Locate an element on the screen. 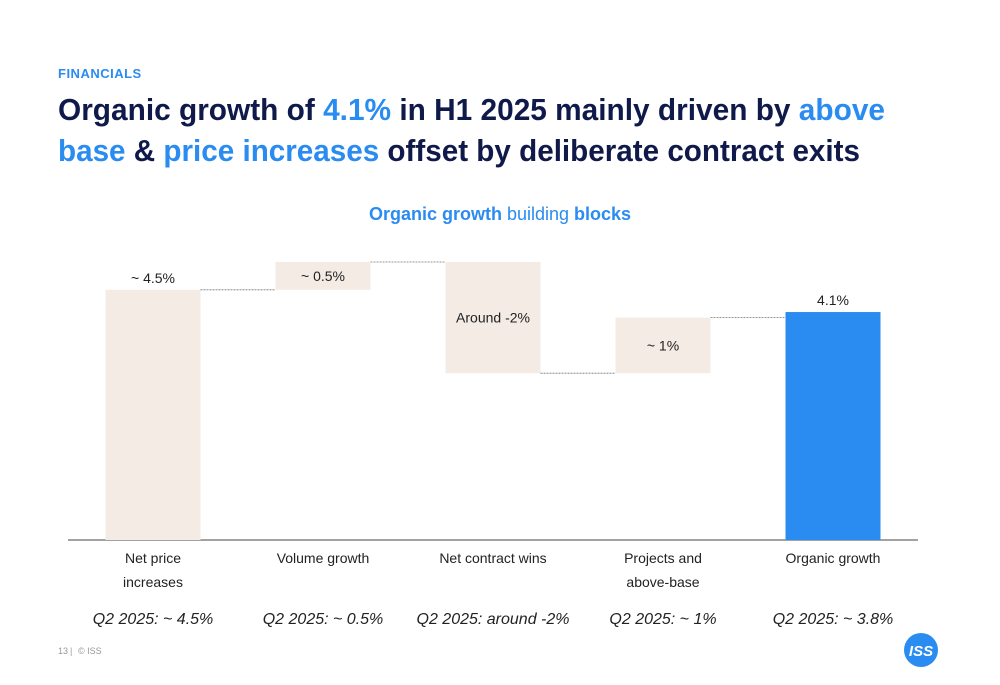 The height and width of the screenshot is (685, 1000). category-label: Projects and above-base is located at coordinates (663, 570).